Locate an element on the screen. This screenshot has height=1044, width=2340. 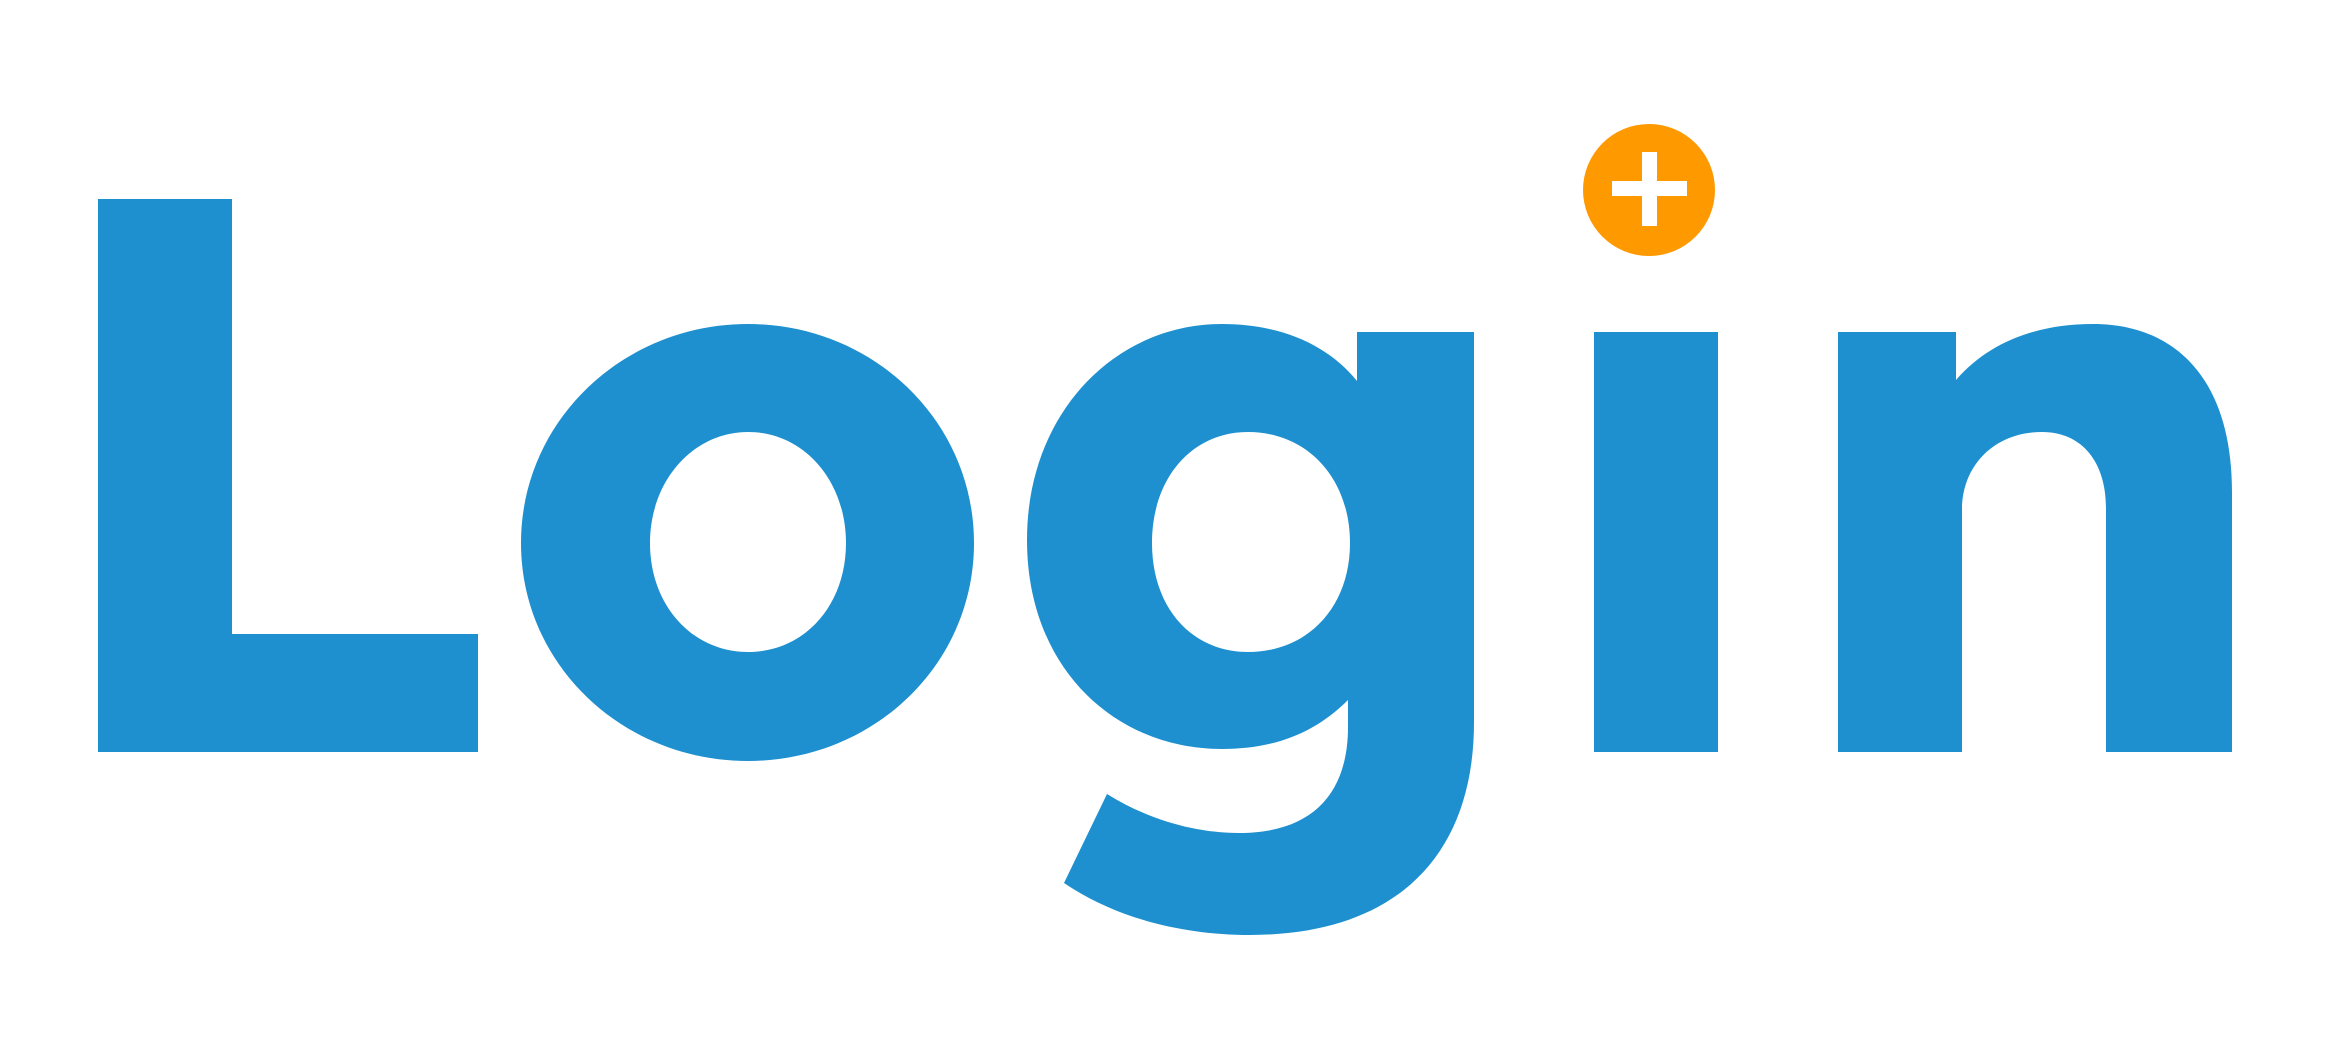
plus-icon is located at coordinates (1649, 189).